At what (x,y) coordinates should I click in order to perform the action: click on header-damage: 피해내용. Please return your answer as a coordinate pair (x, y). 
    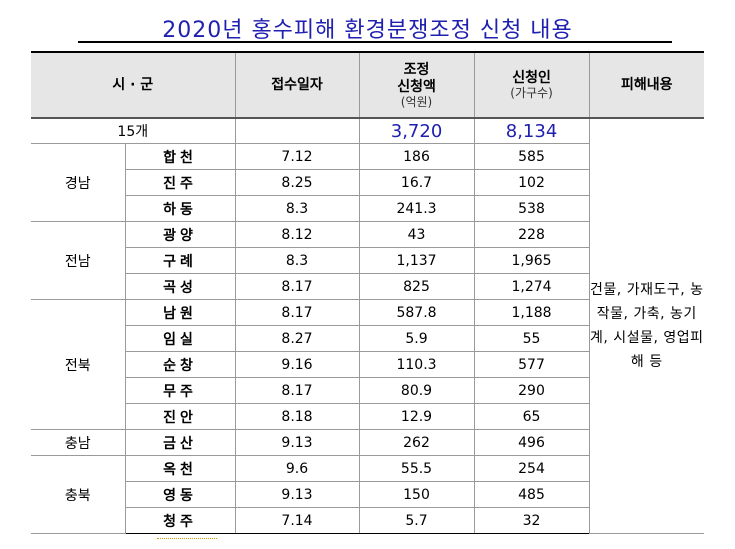
    Looking at the image, I should click on (646, 85).